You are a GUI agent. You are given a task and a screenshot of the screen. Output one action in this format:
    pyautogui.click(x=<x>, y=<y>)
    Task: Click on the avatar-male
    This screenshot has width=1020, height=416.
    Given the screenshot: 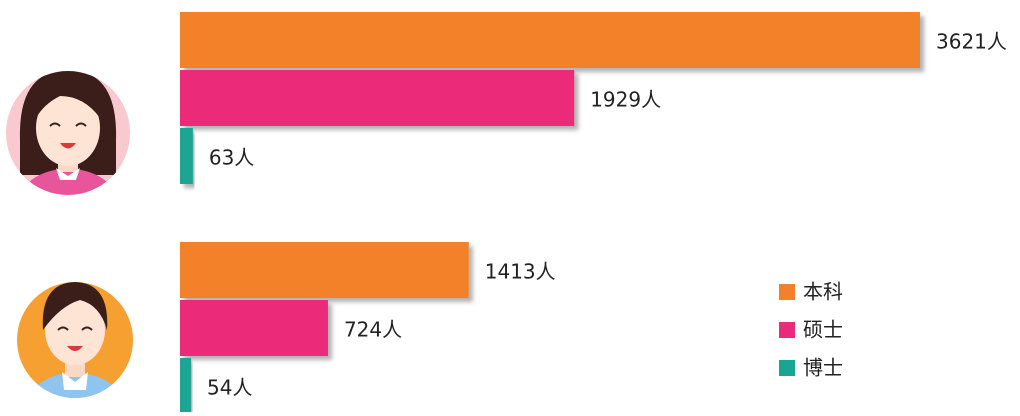 What is the action you would take?
    pyautogui.click(x=75, y=340)
    